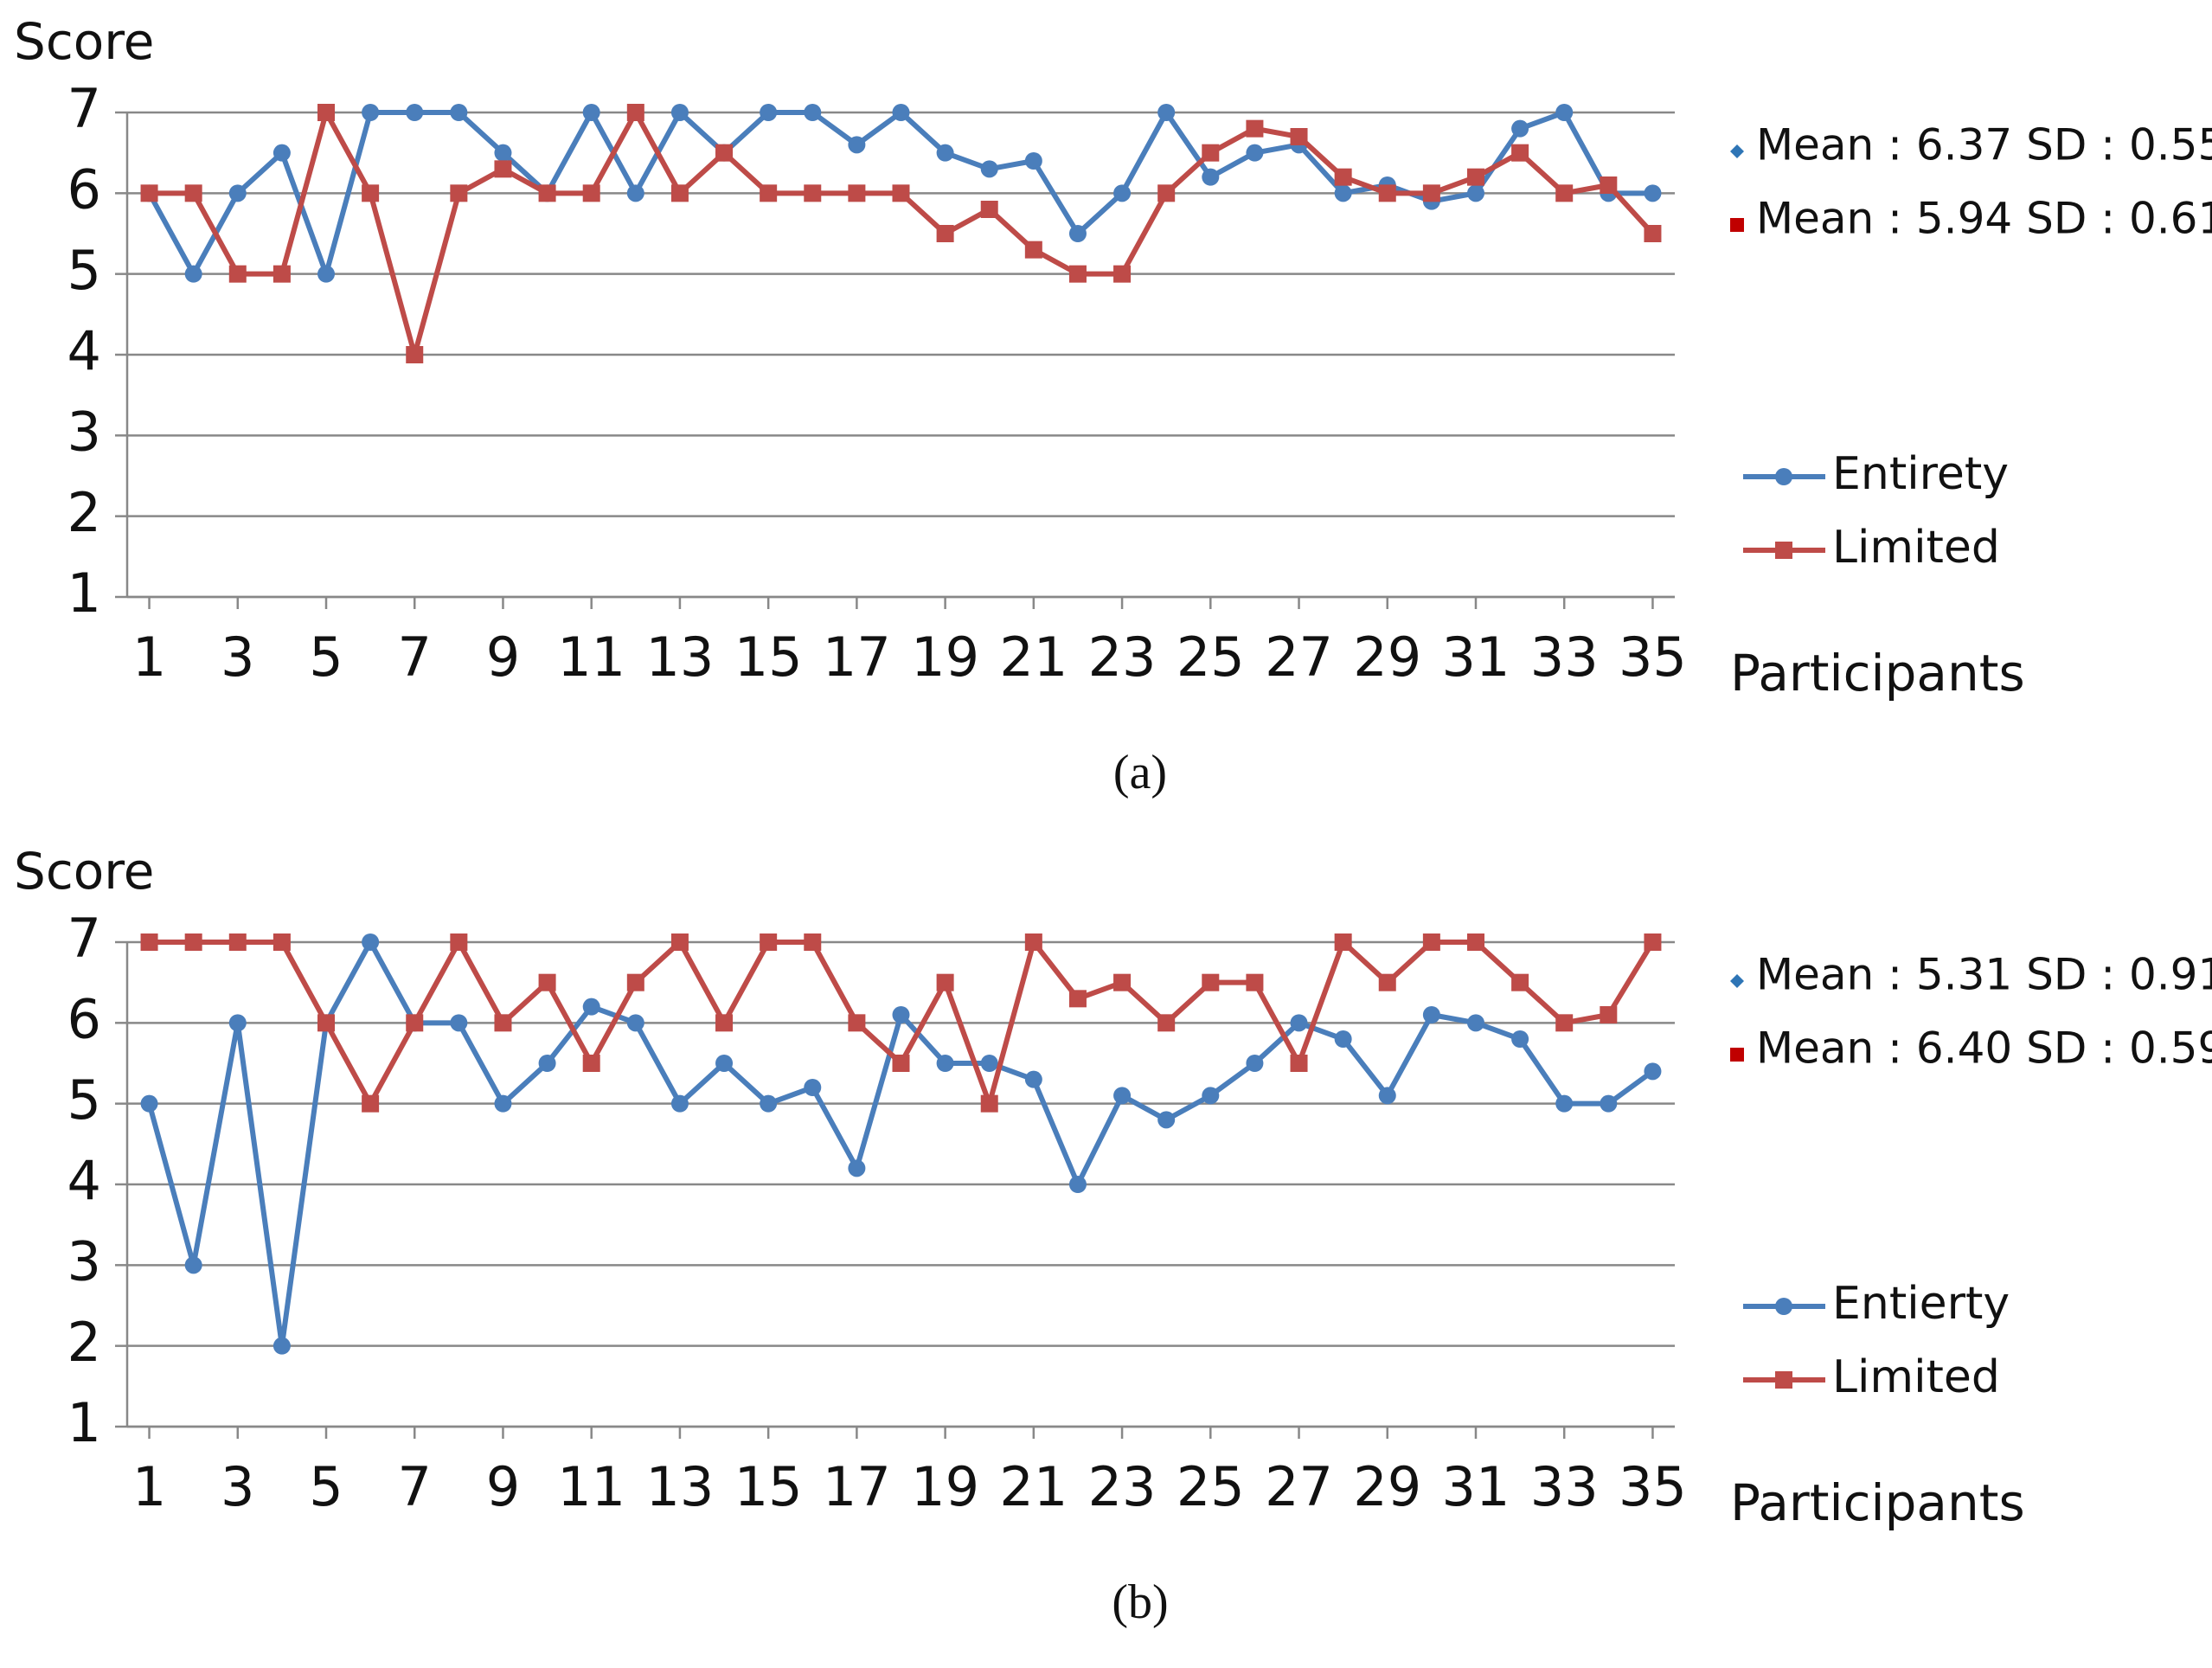  What do you see at coordinates (84, 1100) in the screenshot?
I see `y-tick-label: 5` at bounding box center [84, 1100].